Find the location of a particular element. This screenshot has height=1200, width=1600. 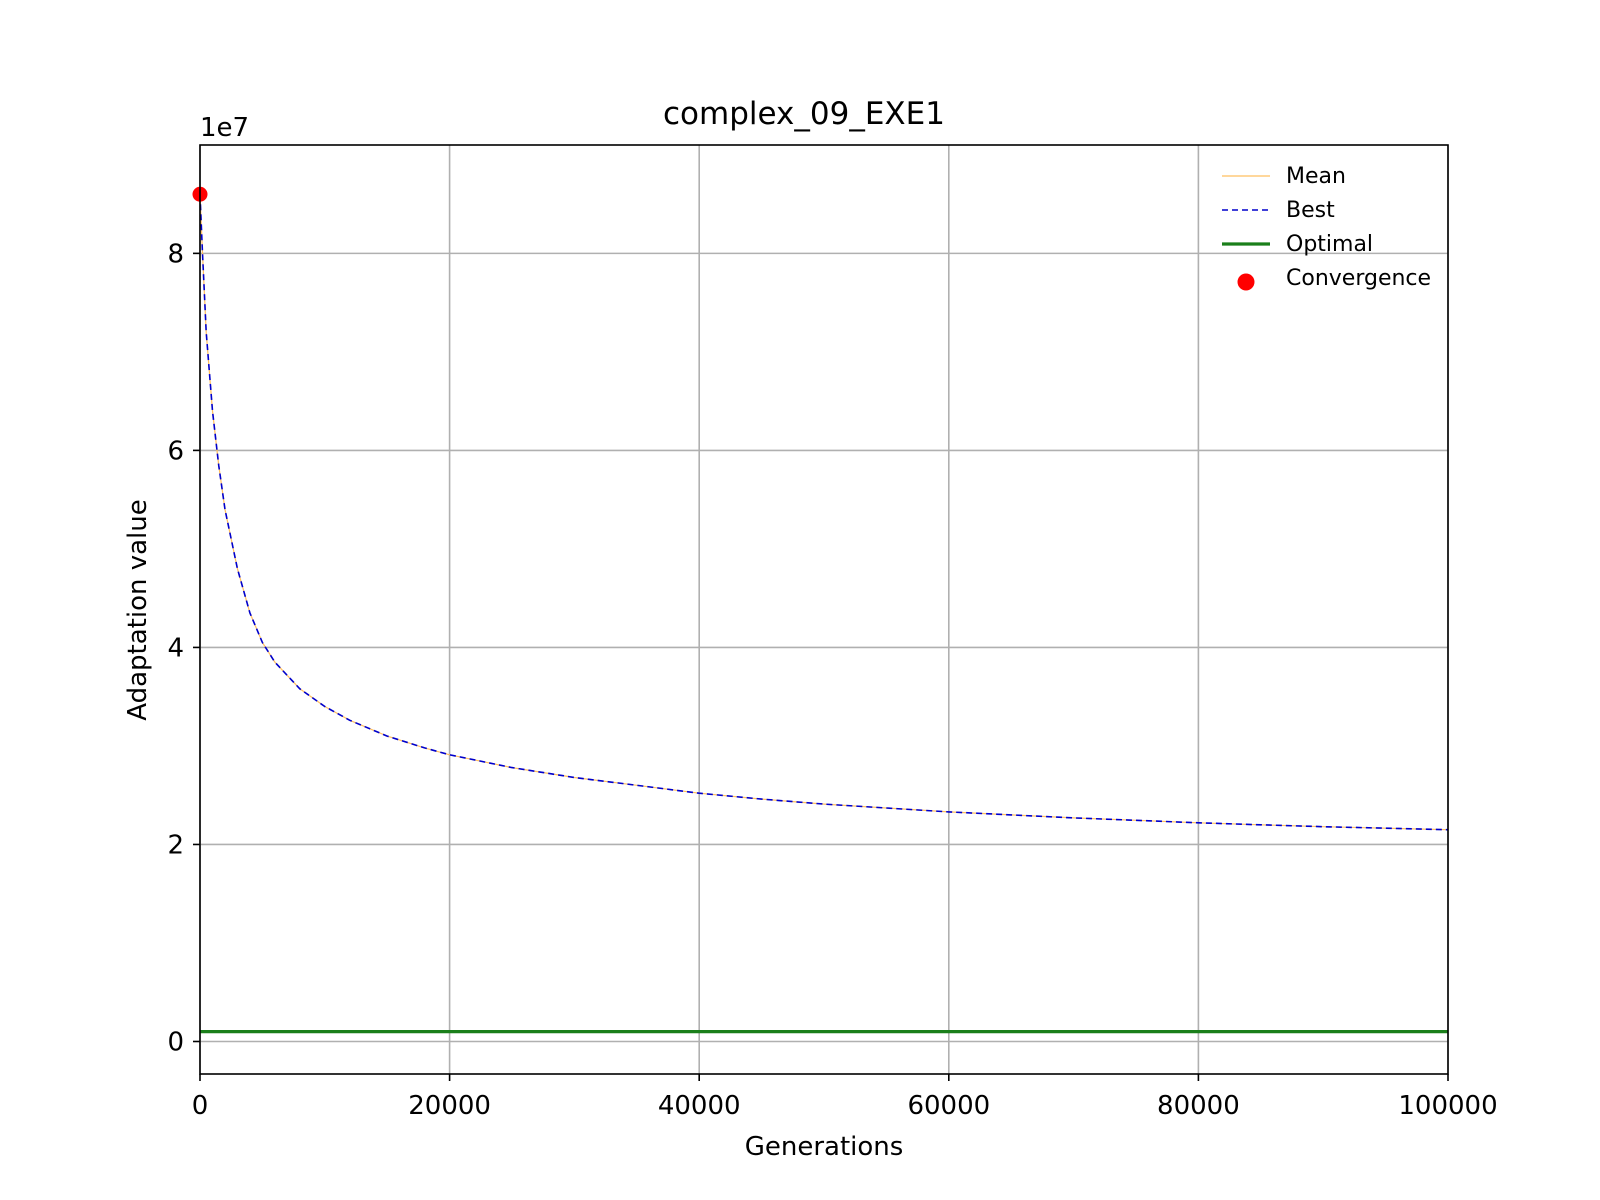

y-offset-label: 1e7 is located at coordinates (224, 128).